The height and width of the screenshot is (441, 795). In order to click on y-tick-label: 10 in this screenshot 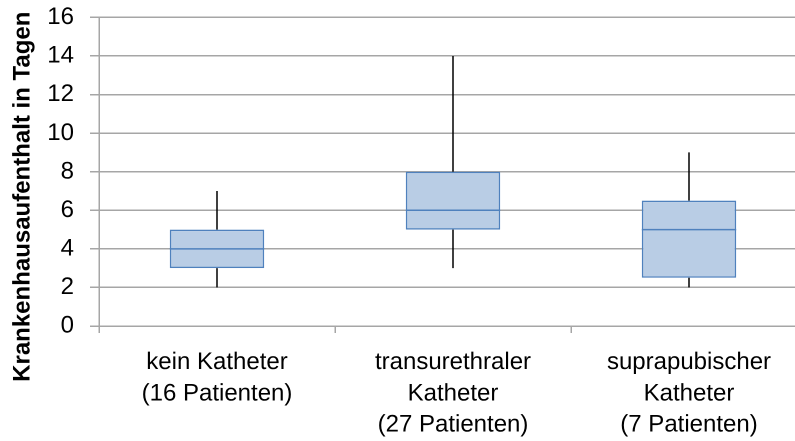, I will do `click(60, 132)`.